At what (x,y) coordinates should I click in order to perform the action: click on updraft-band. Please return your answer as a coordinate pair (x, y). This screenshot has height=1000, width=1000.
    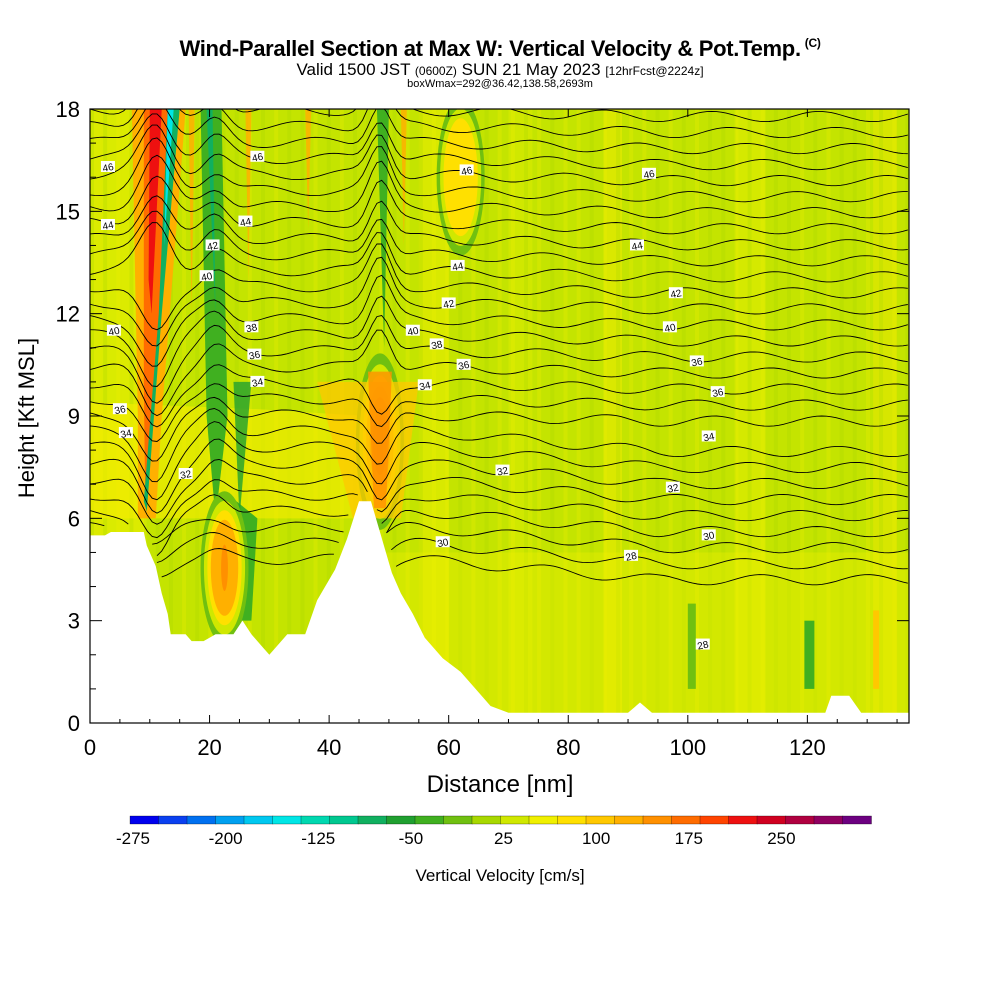
    Looking at the image, I should click on (224, 568).